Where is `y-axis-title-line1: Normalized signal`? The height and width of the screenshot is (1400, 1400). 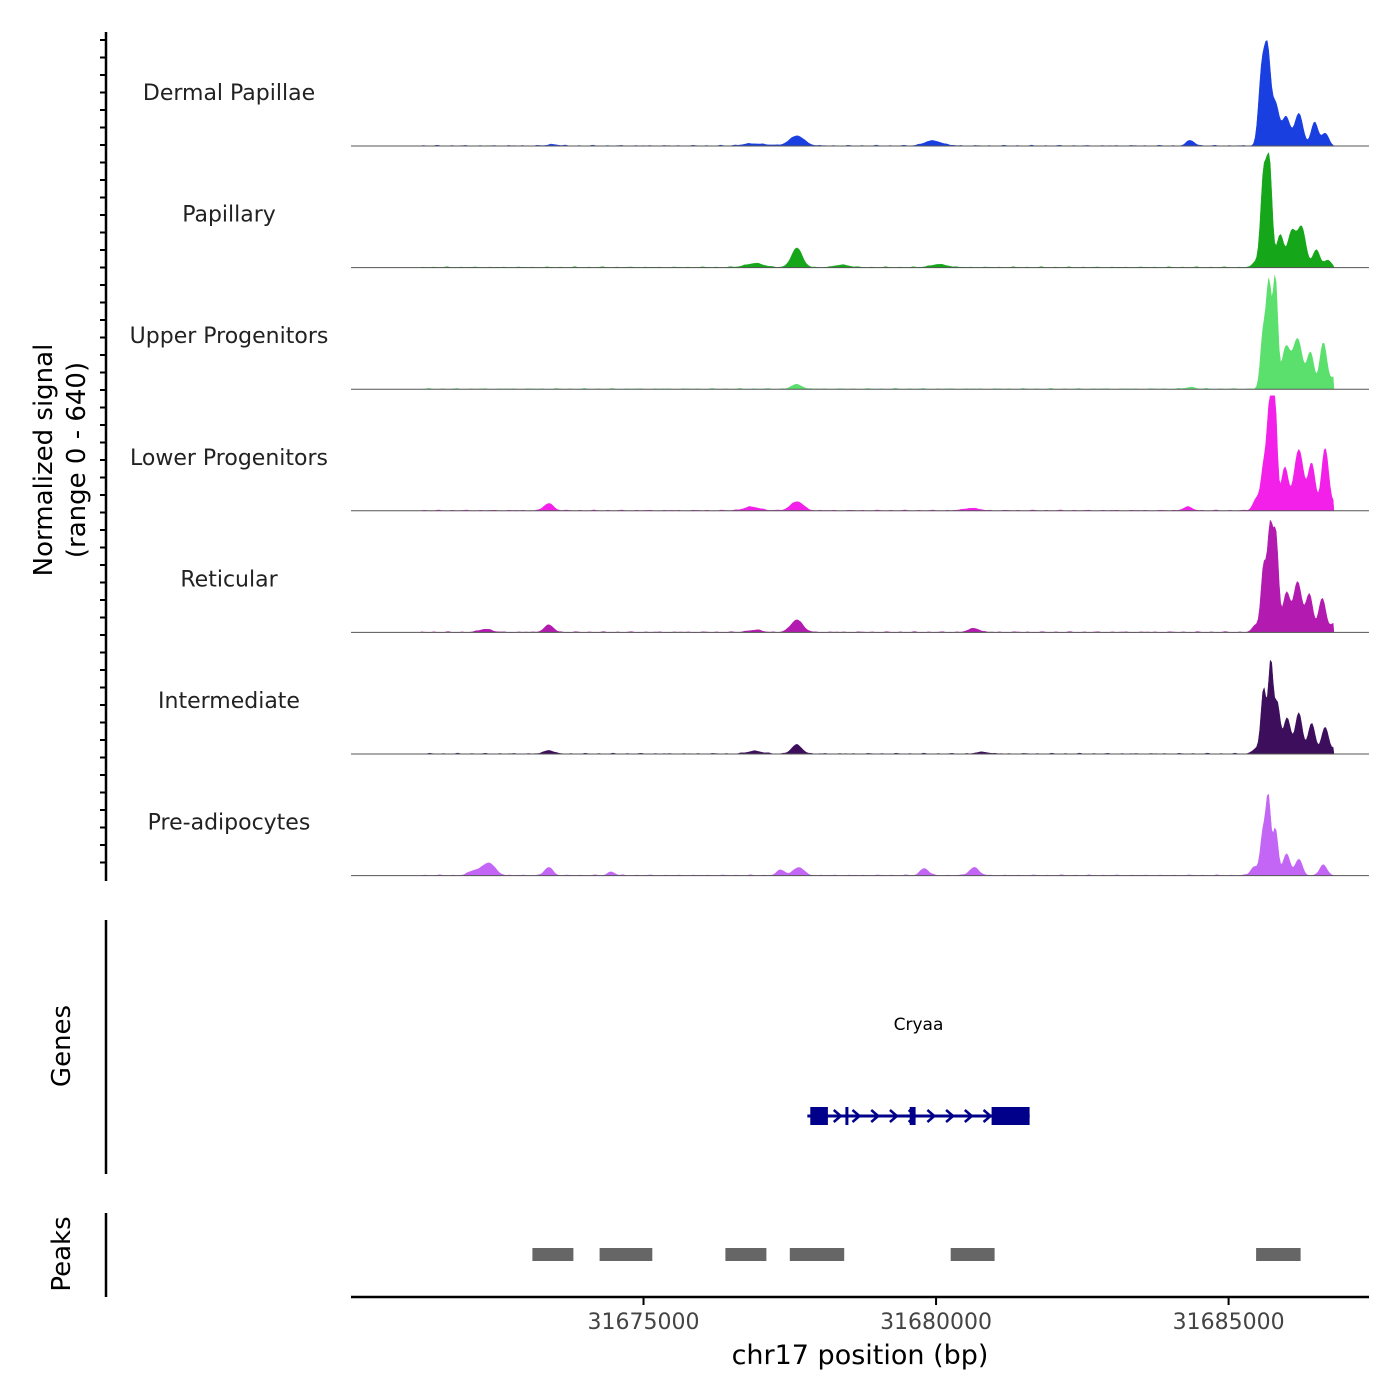 y-axis-title-line1: Normalized signal is located at coordinates (44, 460).